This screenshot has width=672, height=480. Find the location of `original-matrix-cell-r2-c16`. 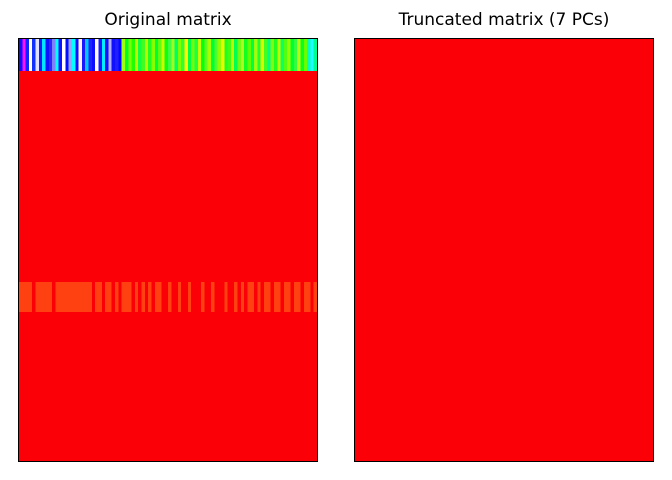

original-matrix-cell-r2-c16 is located at coordinates (73, 297).